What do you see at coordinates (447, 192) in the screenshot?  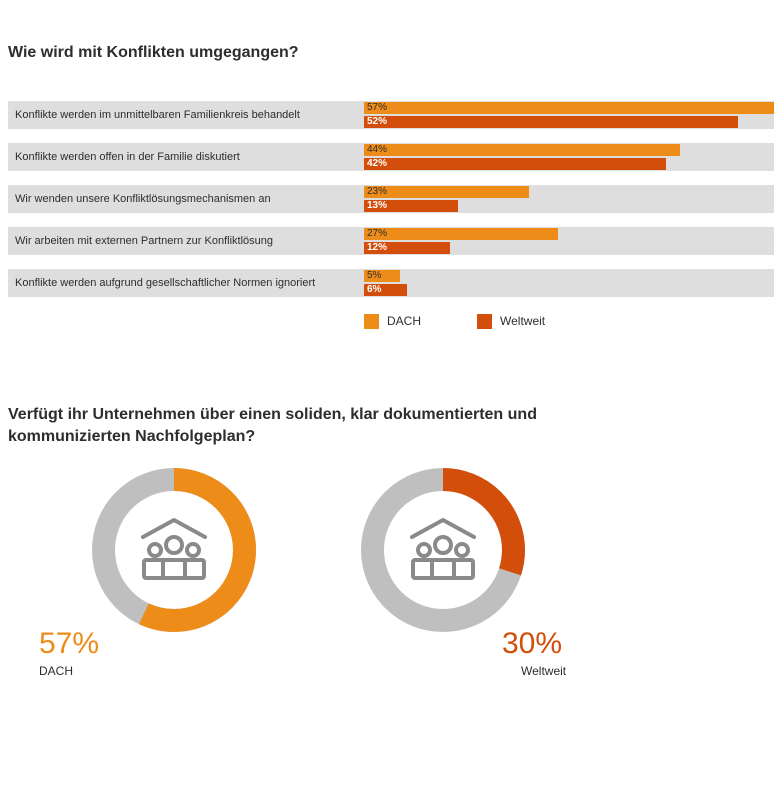 I see `bar-dach: 23%` at bounding box center [447, 192].